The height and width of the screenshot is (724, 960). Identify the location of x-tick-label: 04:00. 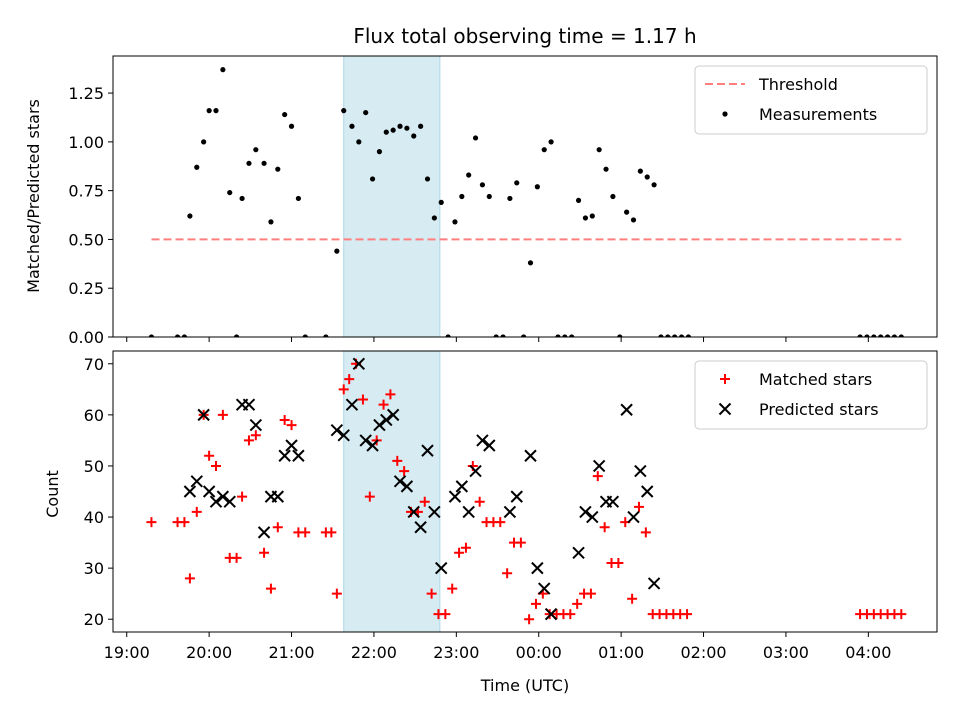
(868, 652).